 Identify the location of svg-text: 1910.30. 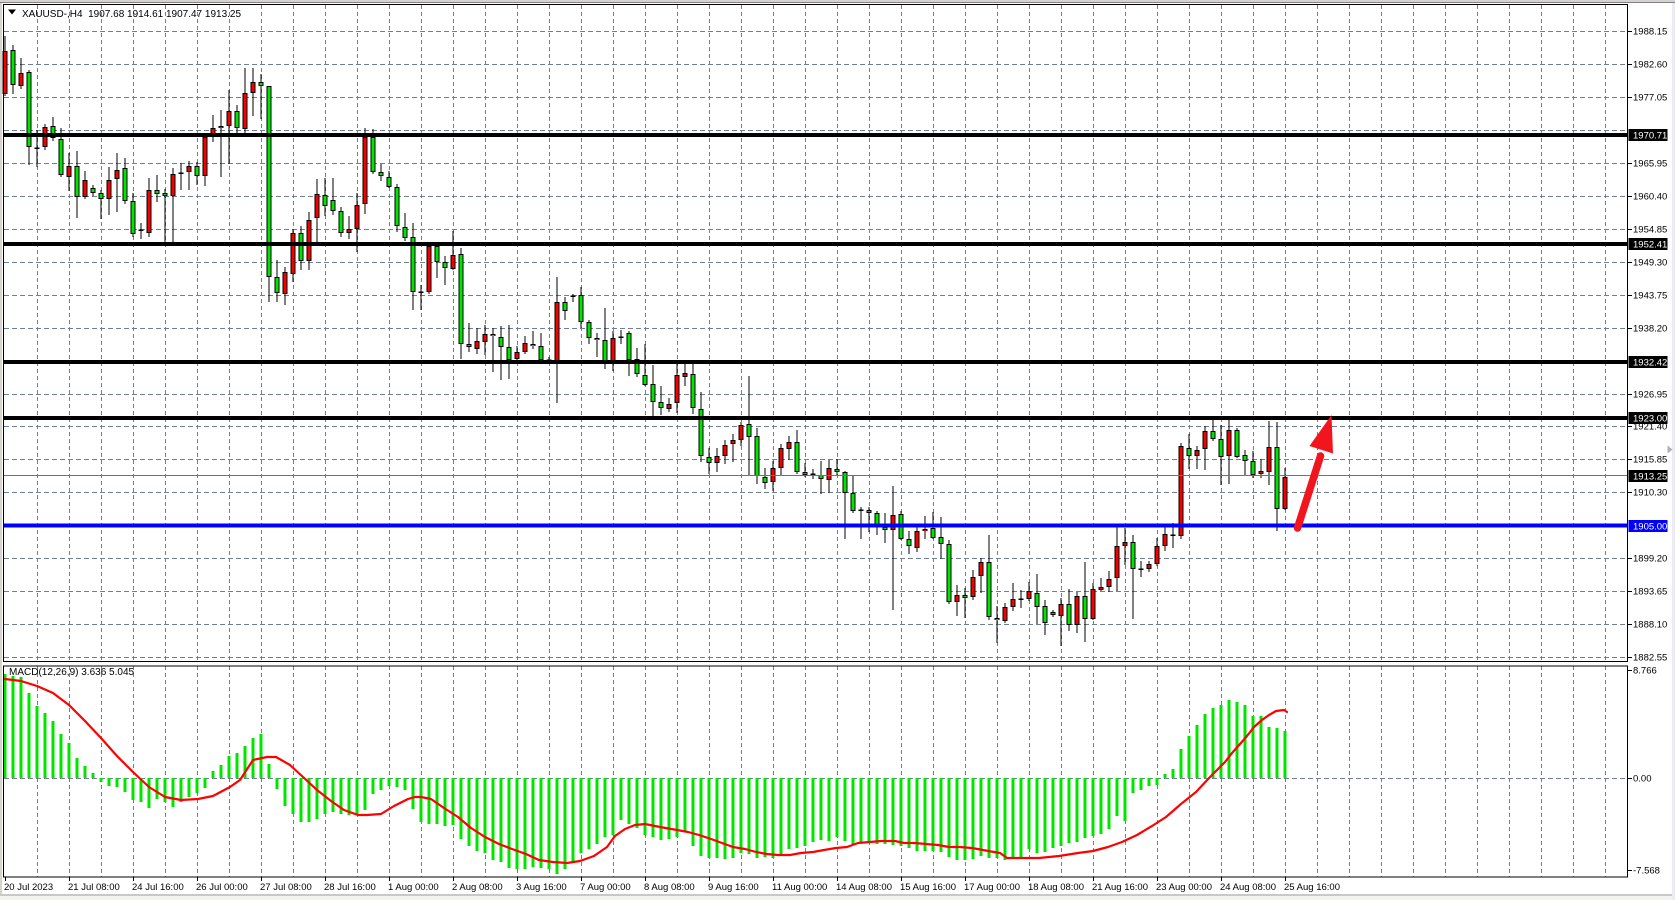
(1650, 493).